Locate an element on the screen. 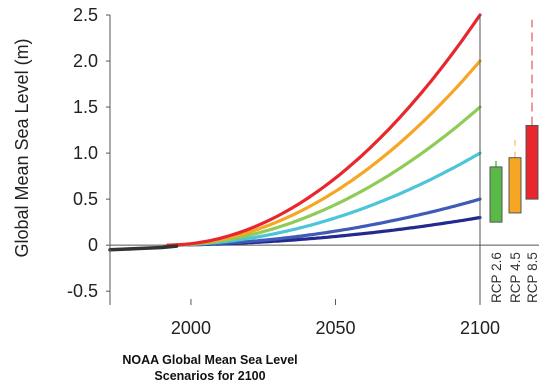 The image size is (539, 391). y-tick-label: 0 is located at coordinates (93, 245).